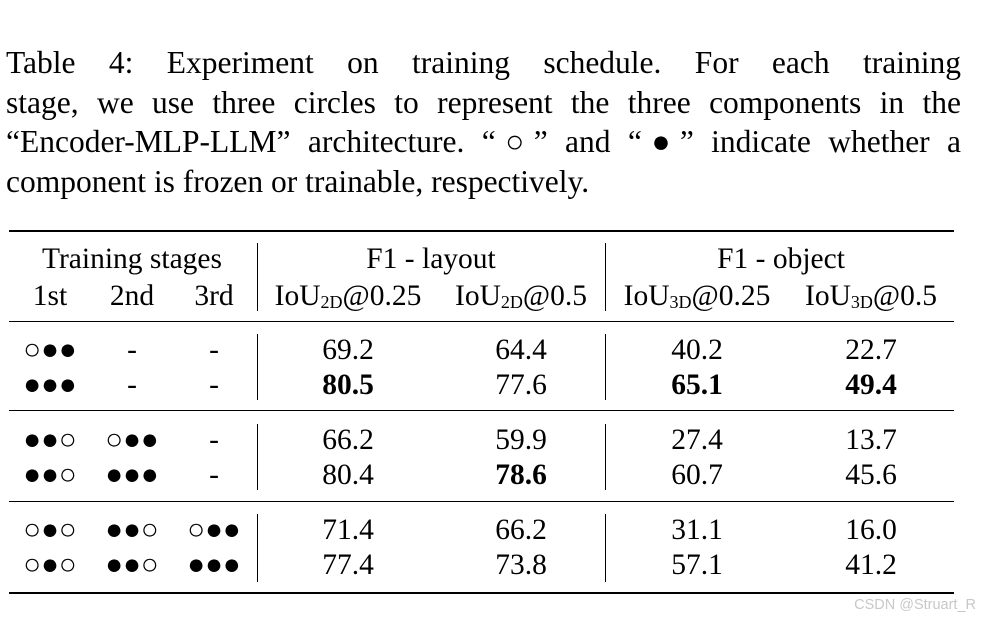 This screenshot has width=984, height=620. Describe the element at coordinates (348, 530) in the screenshot. I see `row5-layout-025: 71.4` at that location.